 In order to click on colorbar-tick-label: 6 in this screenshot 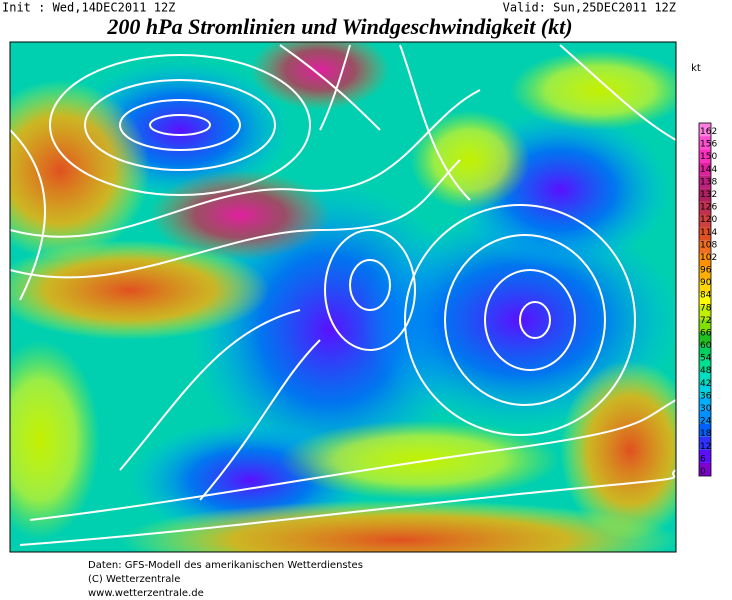, I will do `click(703, 459)`.